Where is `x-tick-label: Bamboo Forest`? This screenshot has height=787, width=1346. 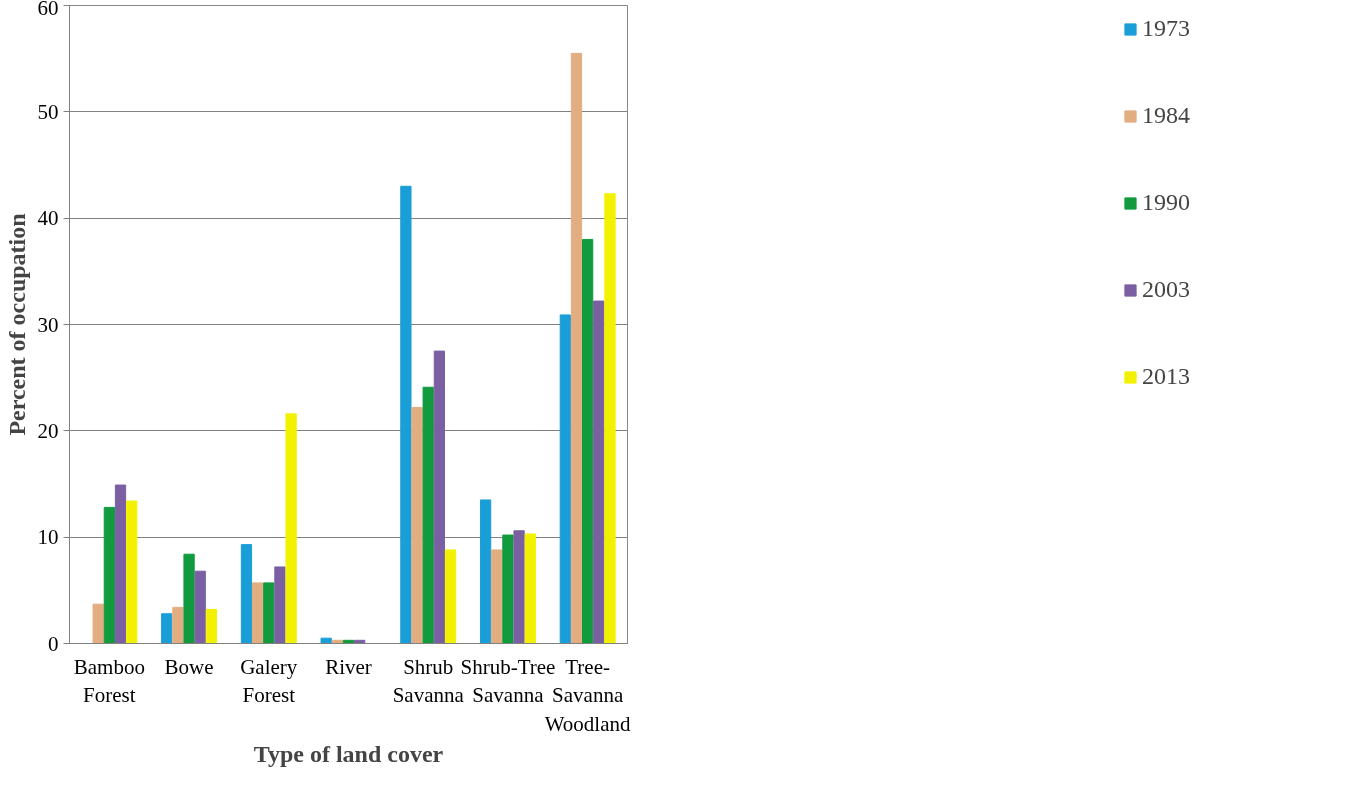 x-tick-label: Bamboo Forest is located at coordinates (109, 681).